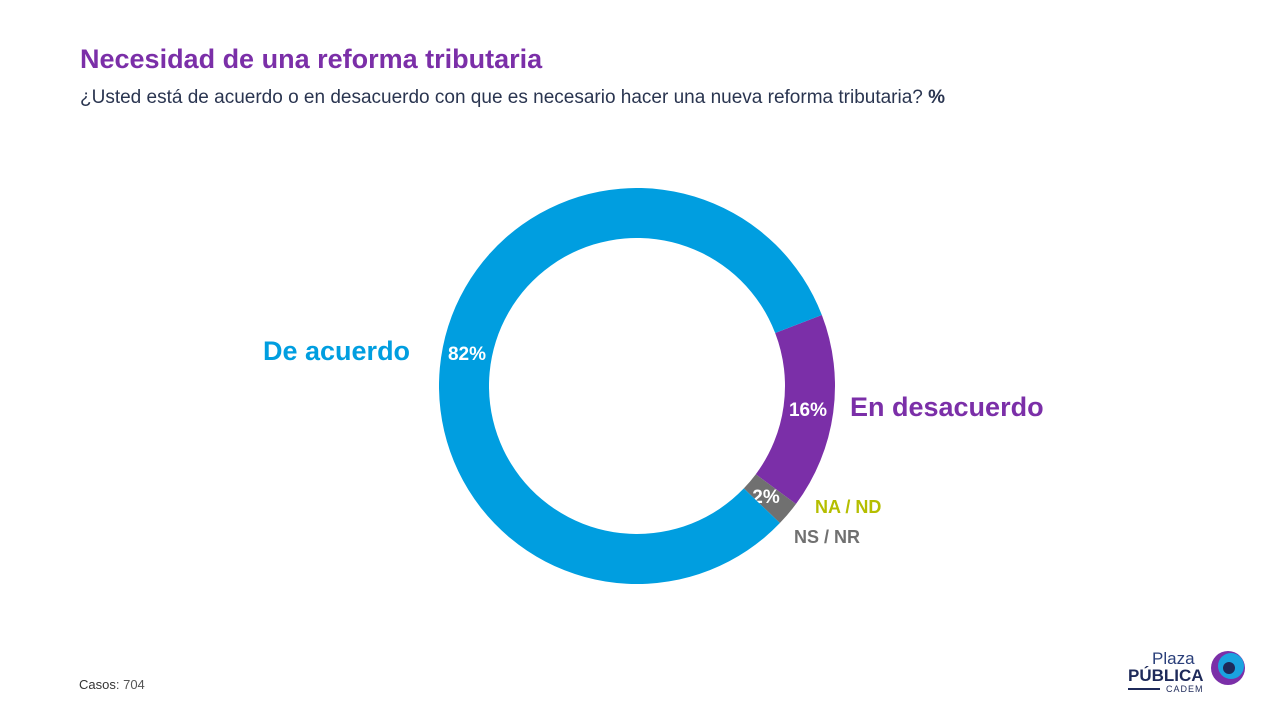 This screenshot has height=714, width=1277. What do you see at coordinates (947, 407) in the screenshot?
I see `legend-en-desacuerdo: En desacuerdo` at bounding box center [947, 407].